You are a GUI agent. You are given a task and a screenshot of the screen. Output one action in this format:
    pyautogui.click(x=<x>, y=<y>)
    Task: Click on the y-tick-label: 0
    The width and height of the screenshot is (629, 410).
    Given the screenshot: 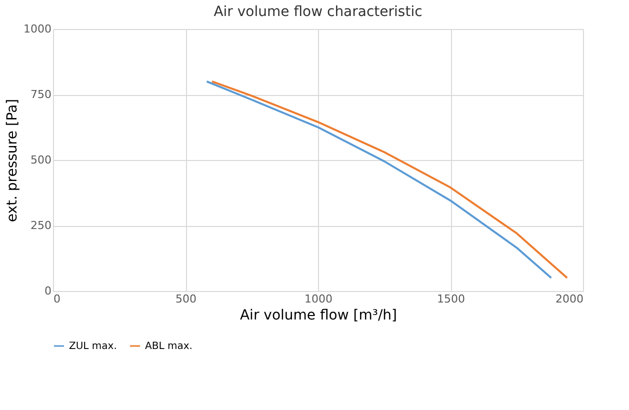 What is the action you would take?
    pyautogui.click(x=48, y=291)
    